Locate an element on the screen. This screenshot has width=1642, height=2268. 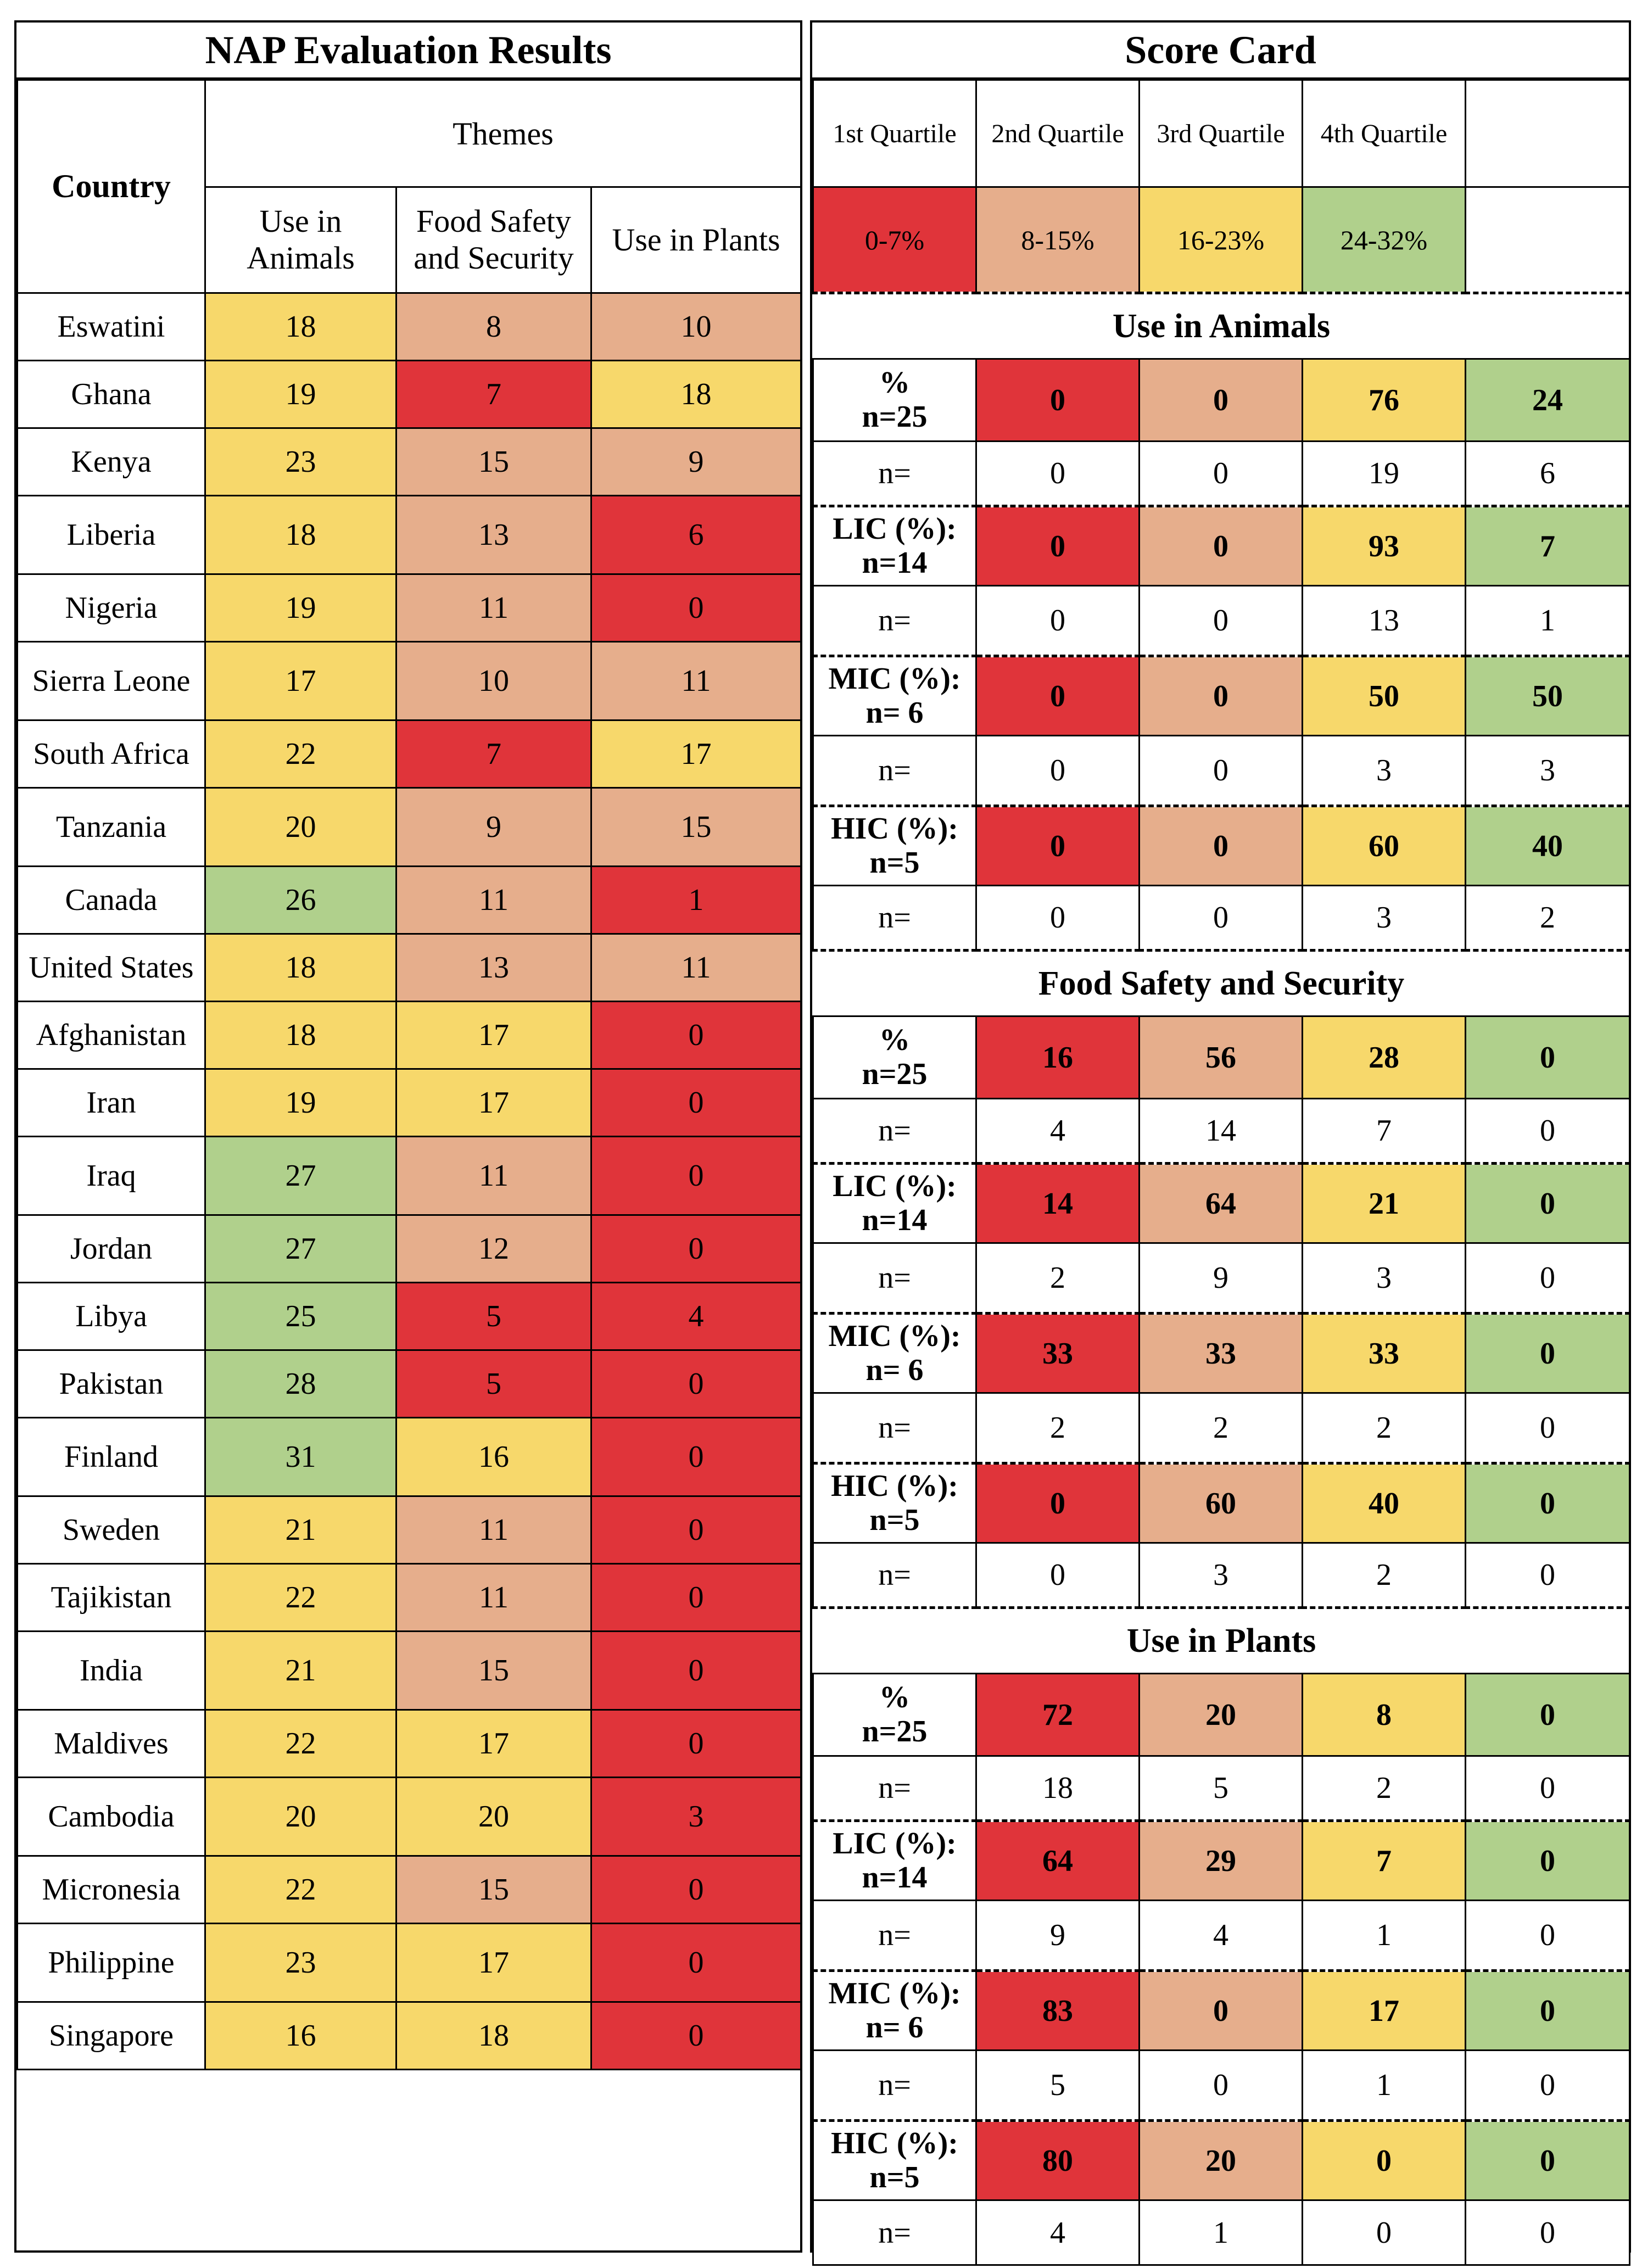
percent-value: 60 is located at coordinates (1220, 1503).